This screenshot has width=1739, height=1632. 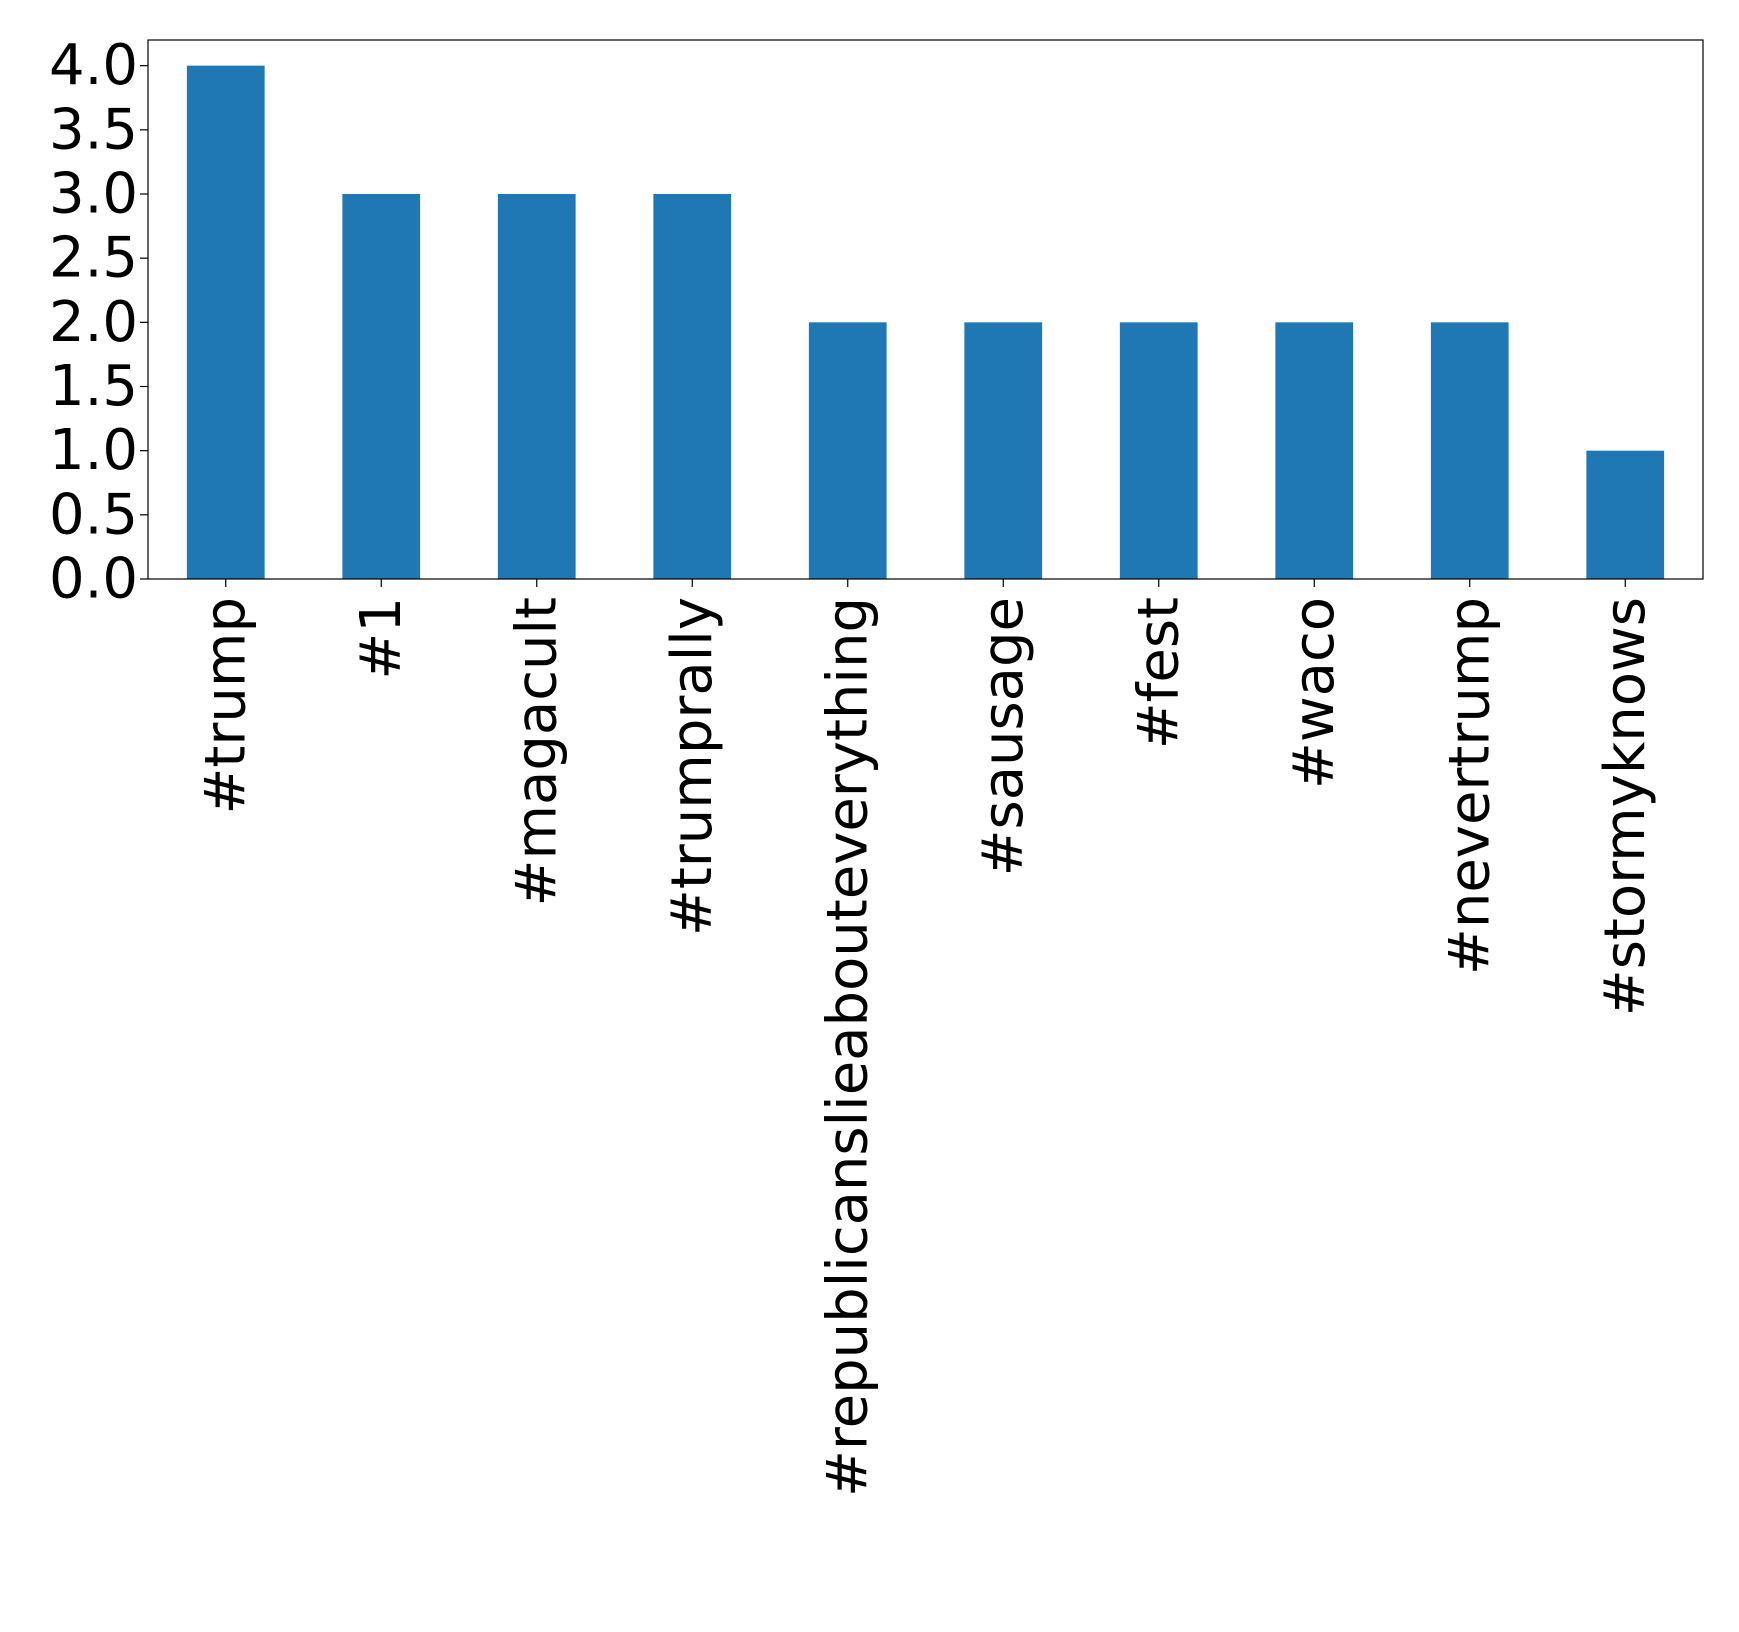 What do you see at coordinates (1158, 673) in the screenshot?
I see `x-tick-label: #fest` at bounding box center [1158, 673].